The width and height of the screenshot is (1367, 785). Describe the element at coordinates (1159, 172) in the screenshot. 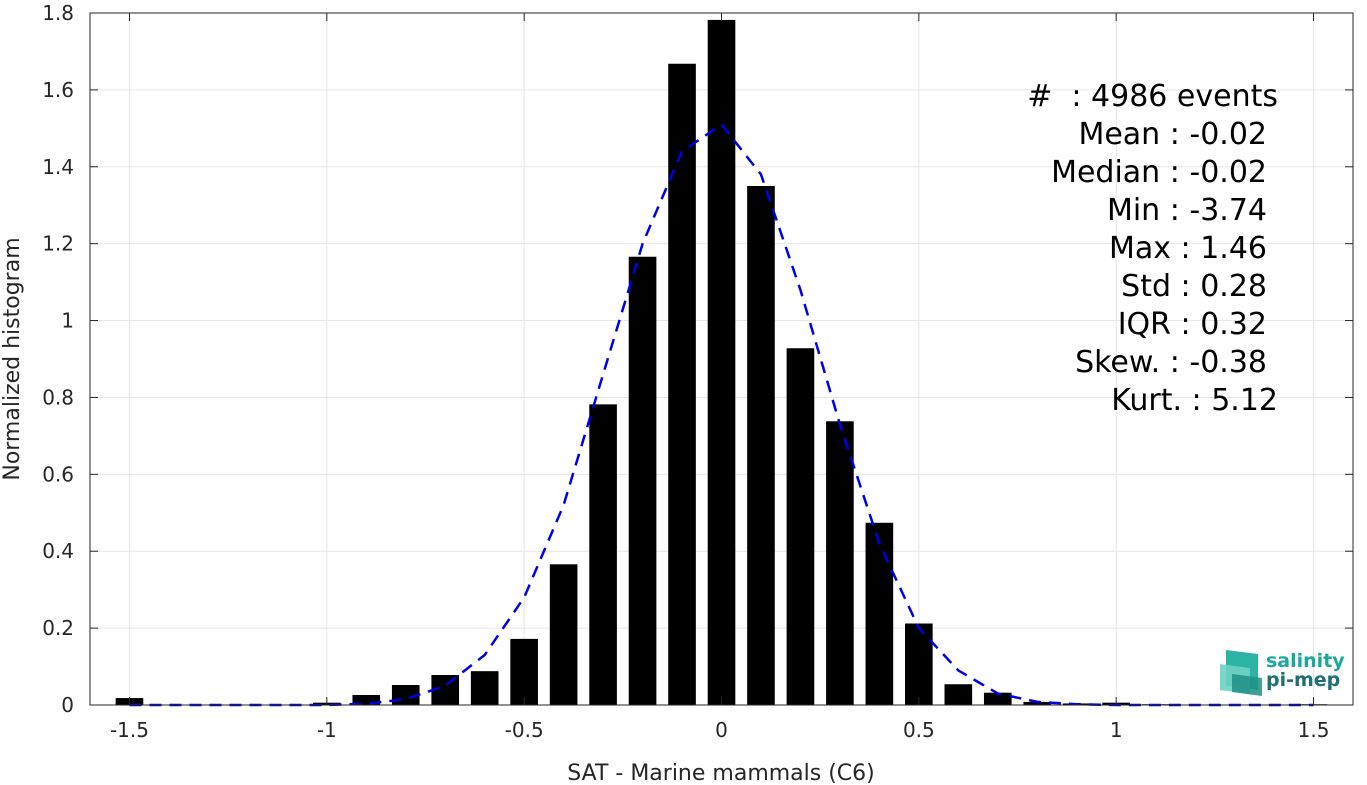

I see `stats-line: Median : -0.02` at that location.